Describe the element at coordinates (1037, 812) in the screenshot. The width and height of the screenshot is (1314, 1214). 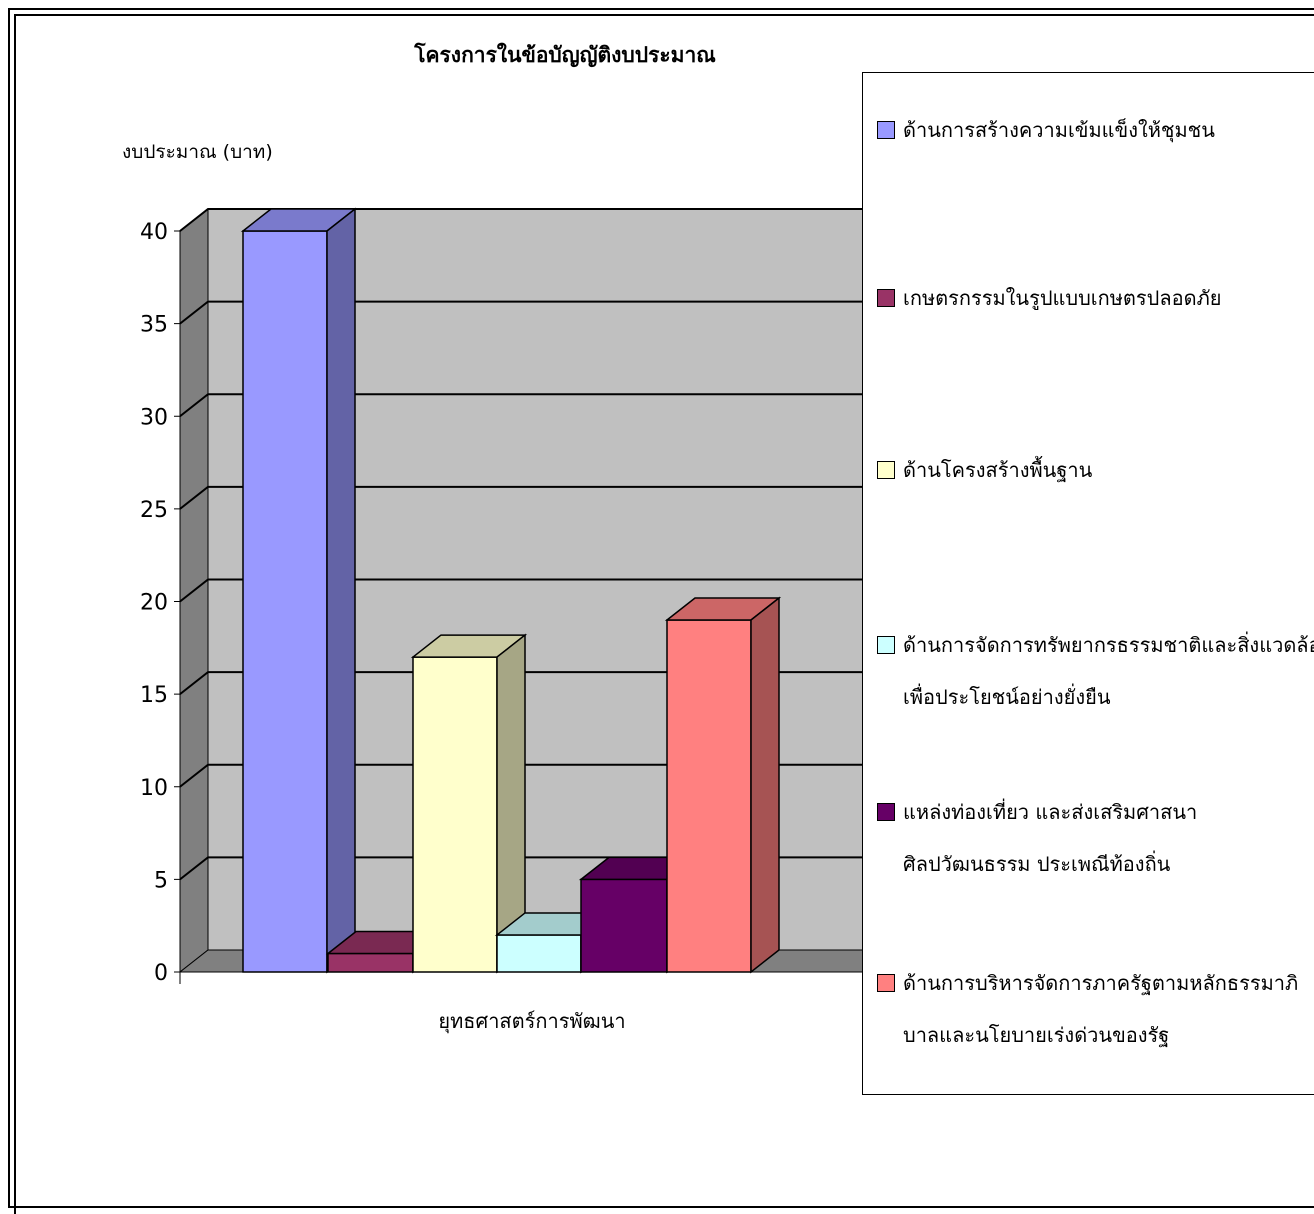
I see `legend-label: แหล่งท่องเที่ยว และส่งเสริมศาสนา` at that location.